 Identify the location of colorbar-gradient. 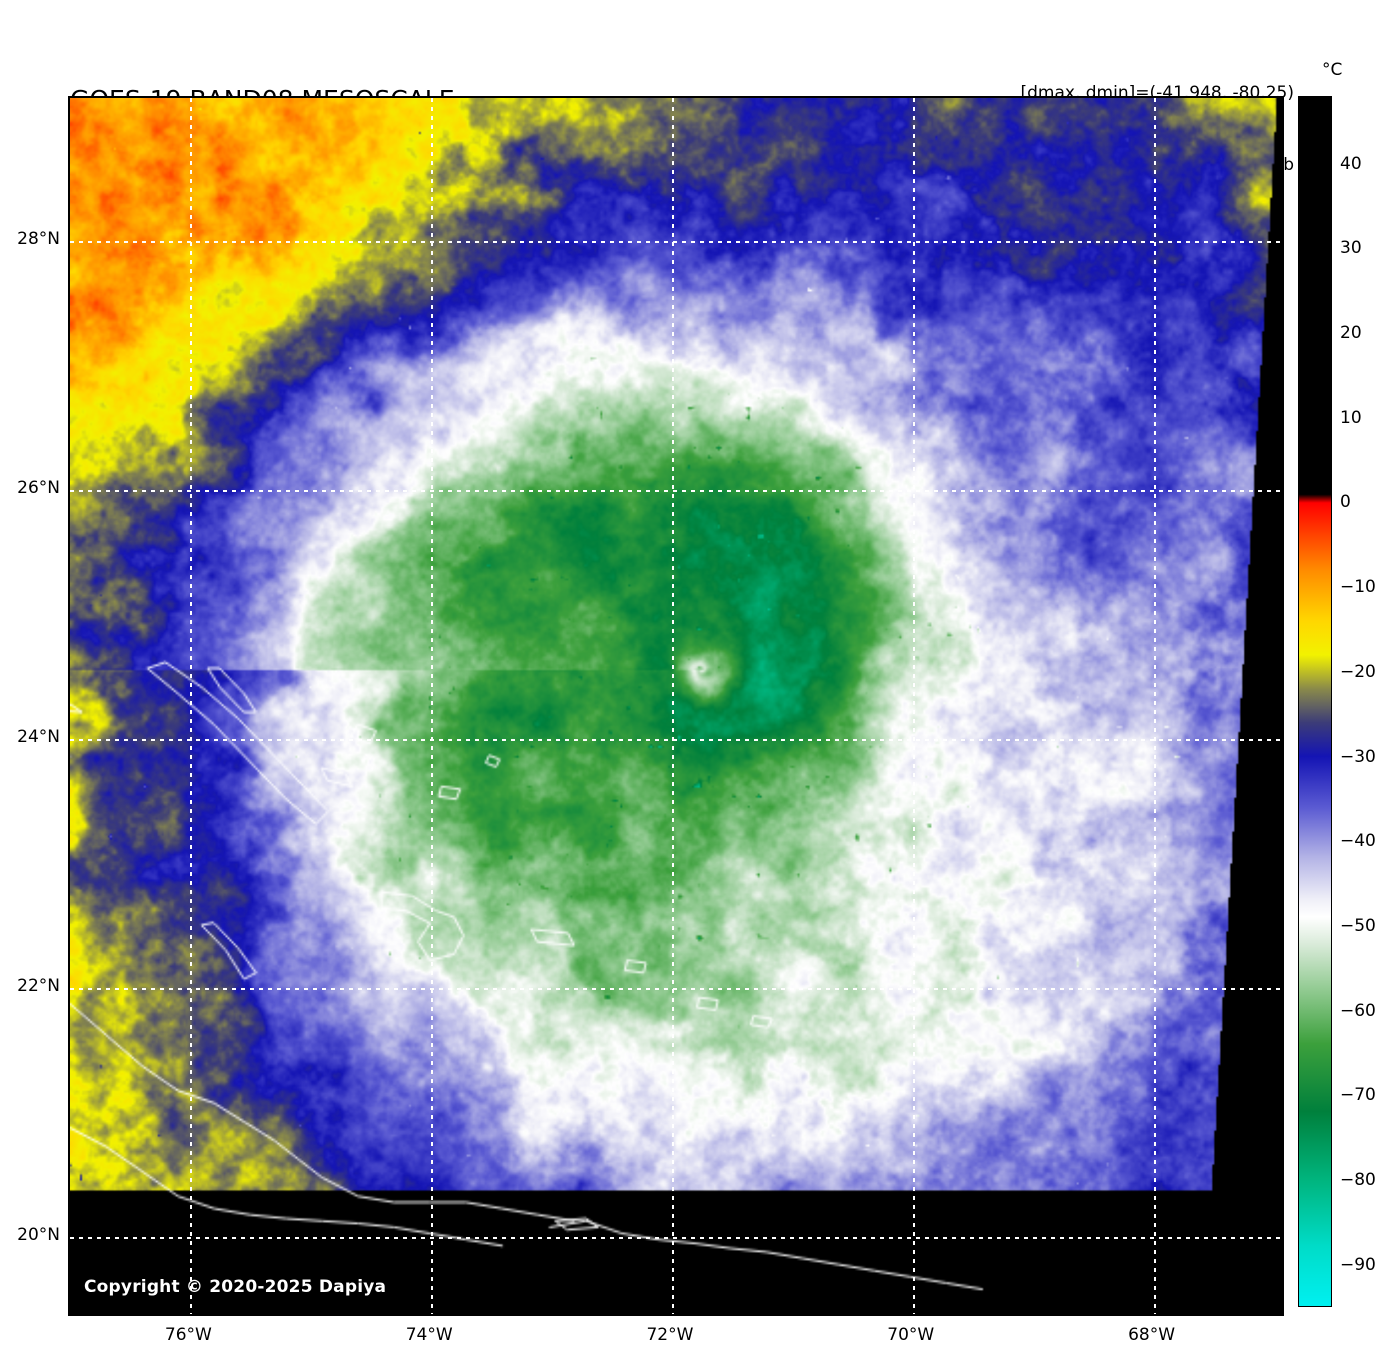
(1315, 701).